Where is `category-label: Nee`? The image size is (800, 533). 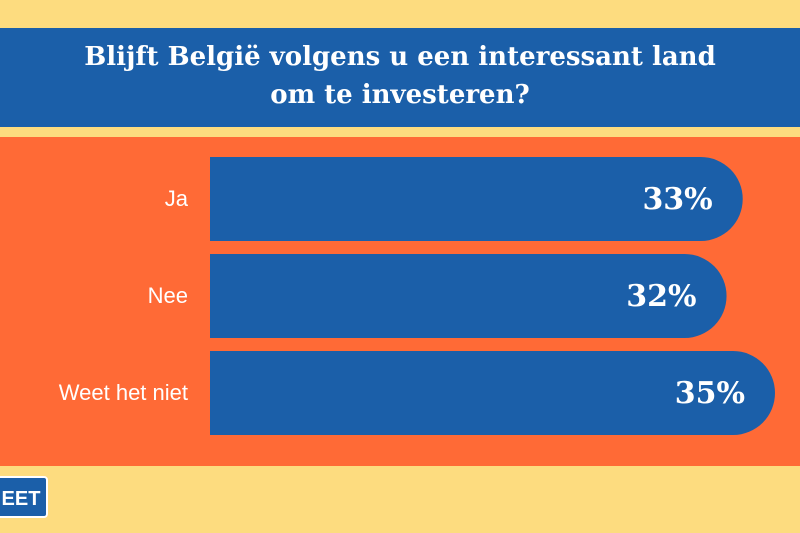
category-label: Nee is located at coordinates (168, 295).